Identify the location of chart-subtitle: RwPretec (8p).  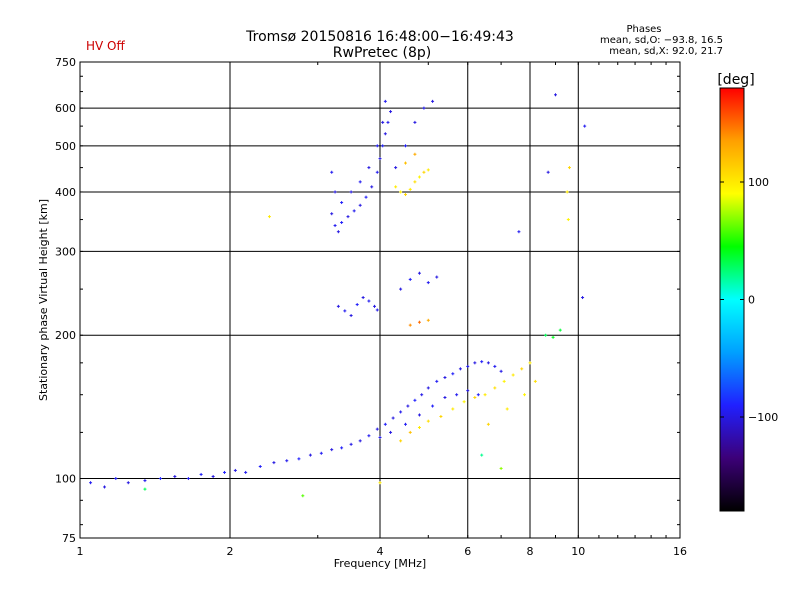
(382, 53).